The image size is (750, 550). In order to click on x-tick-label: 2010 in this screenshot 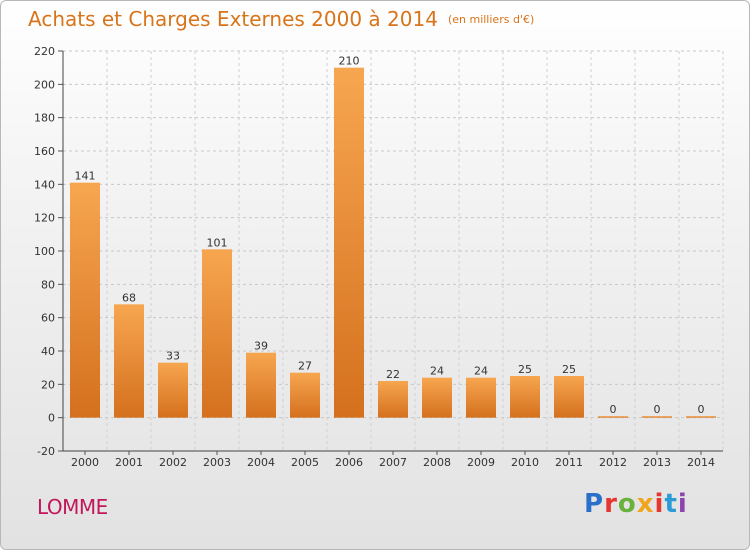, I will do `click(525, 462)`.